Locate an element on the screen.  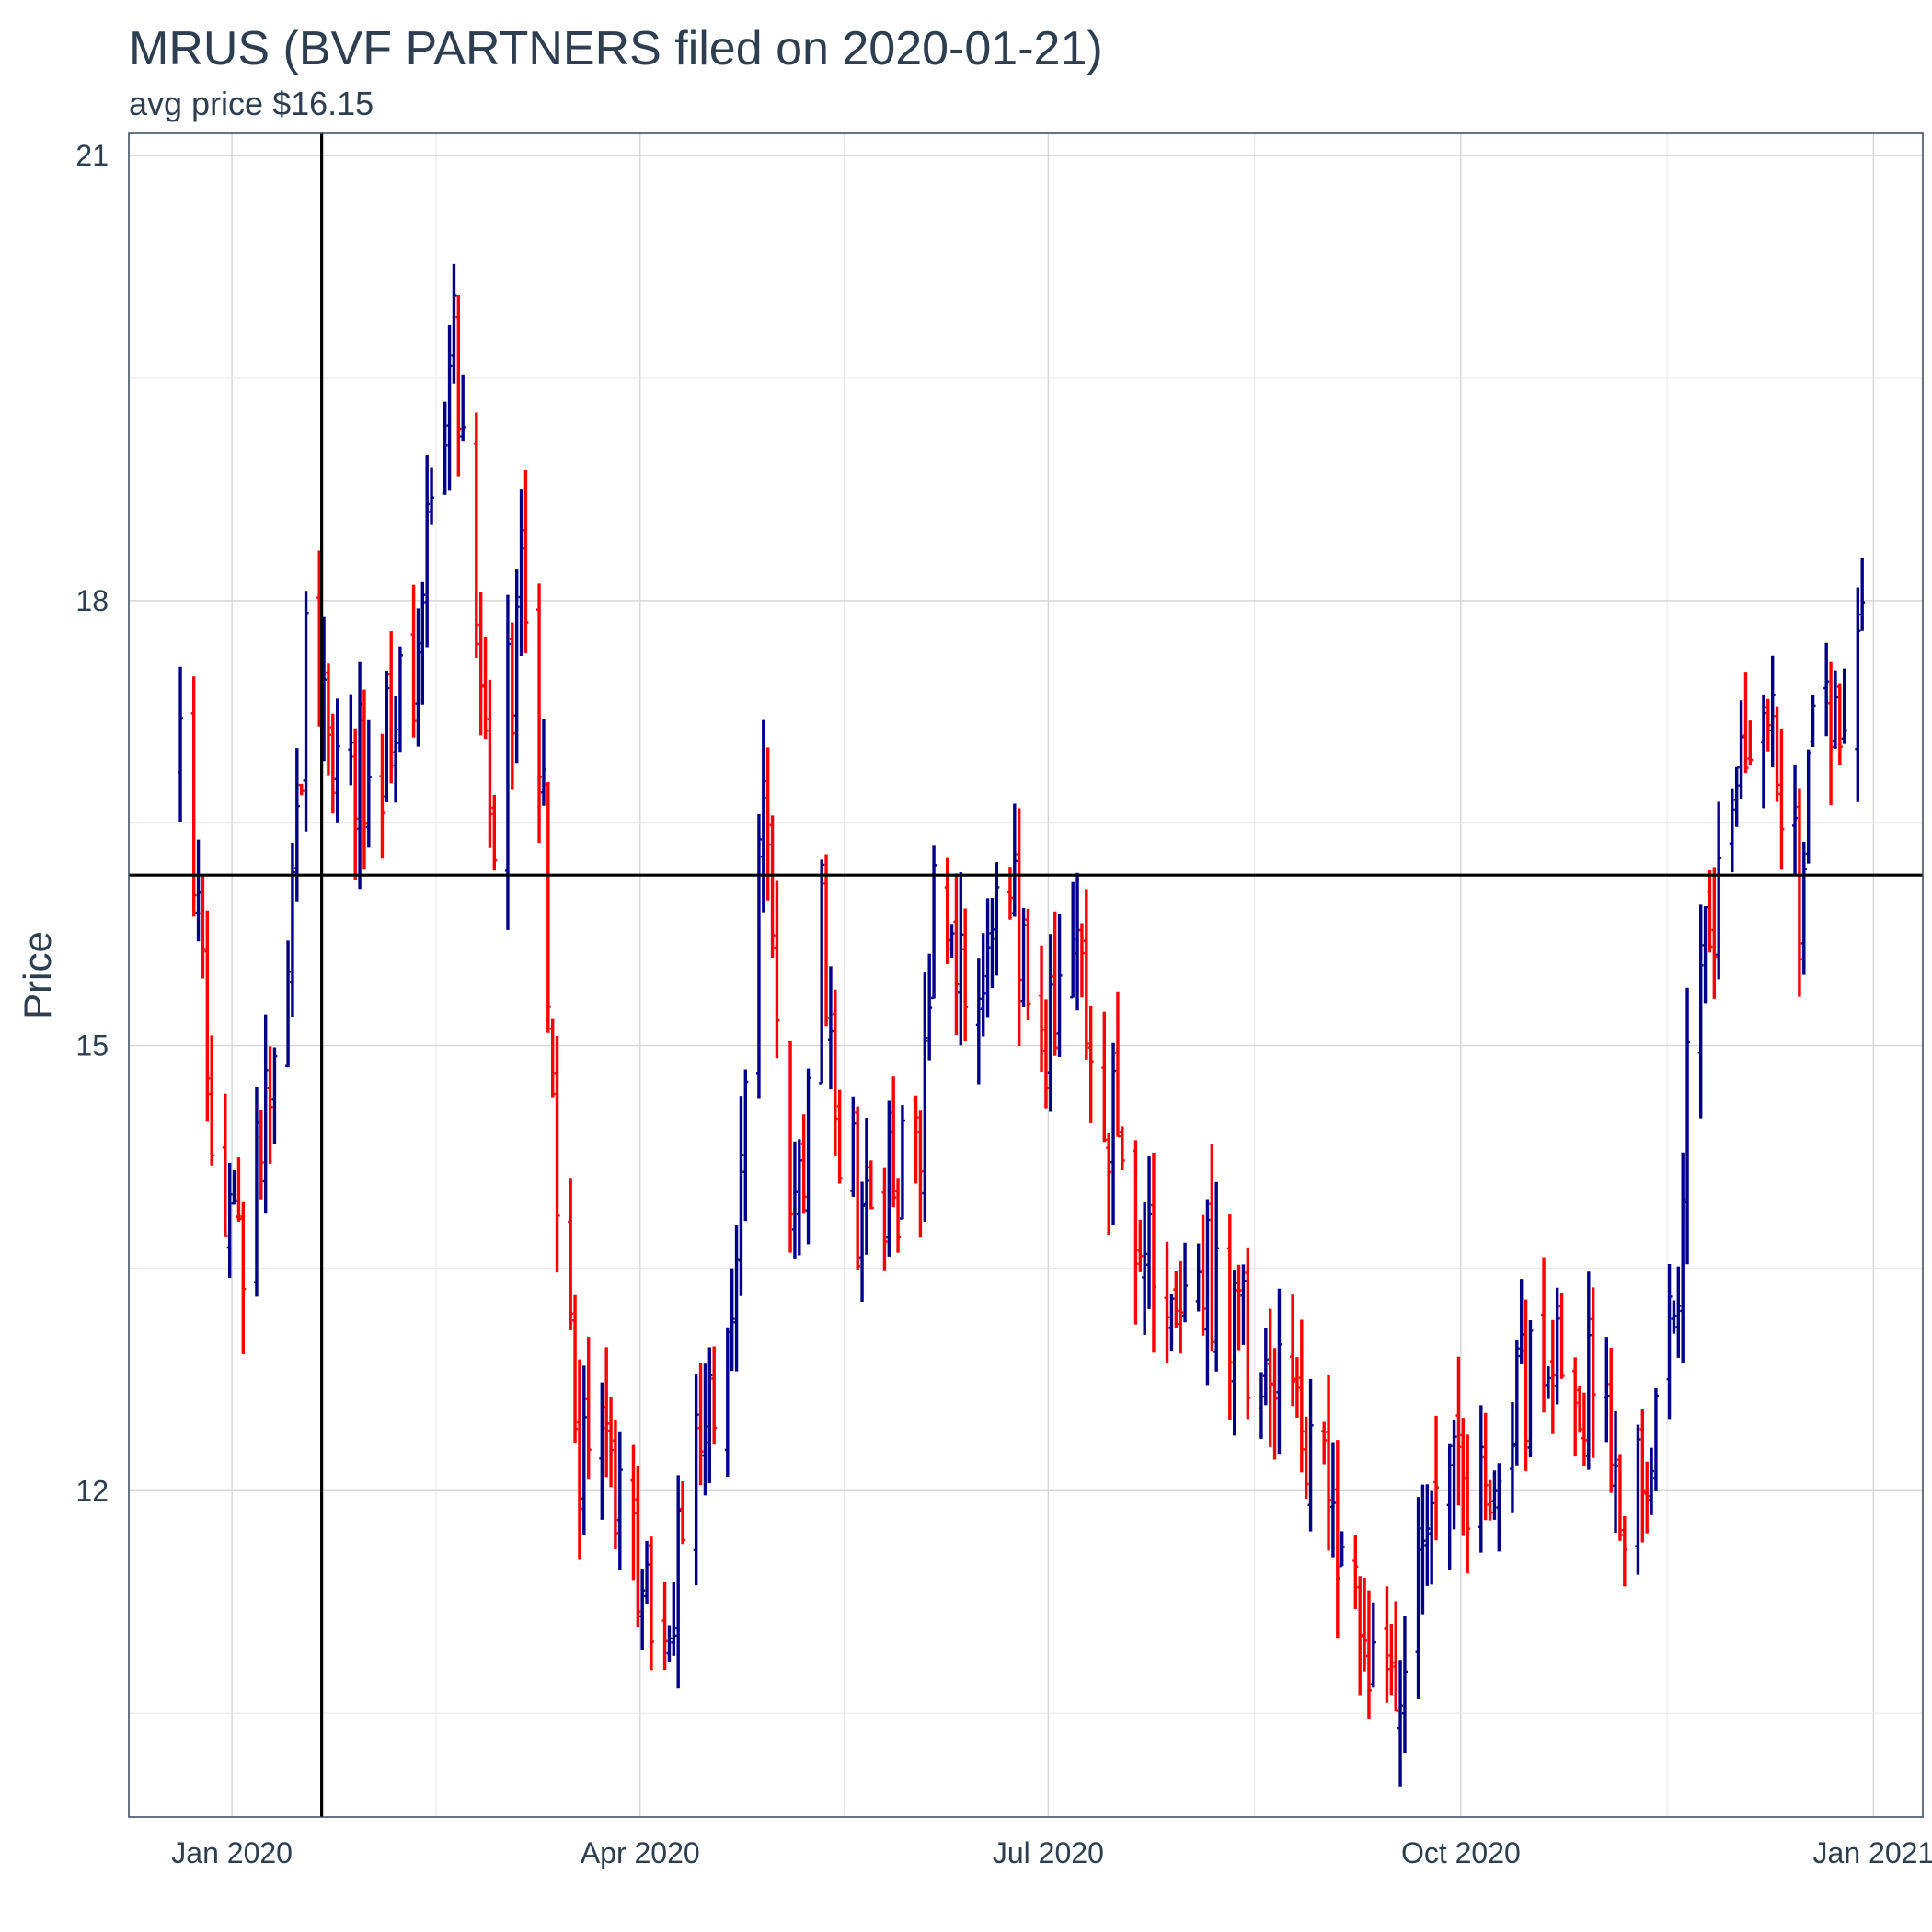
y-tick-label: 15 is located at coordinates (92, 1046).